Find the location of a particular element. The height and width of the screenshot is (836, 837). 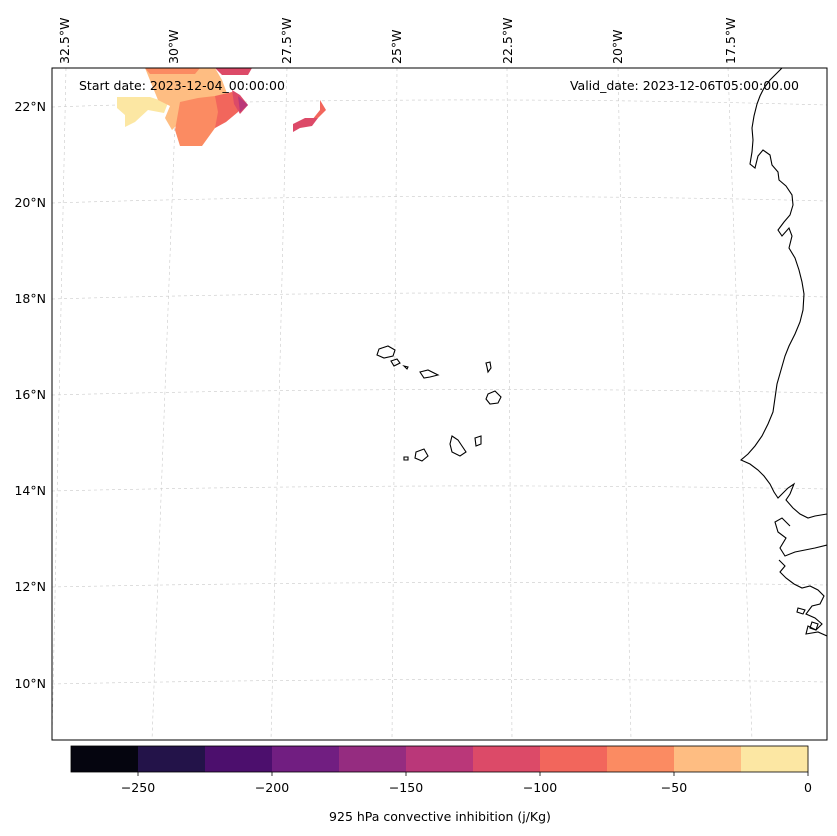

start-date-label: Start date: 2023-12-04_00:00:00 is located at coordinates (182, 85).